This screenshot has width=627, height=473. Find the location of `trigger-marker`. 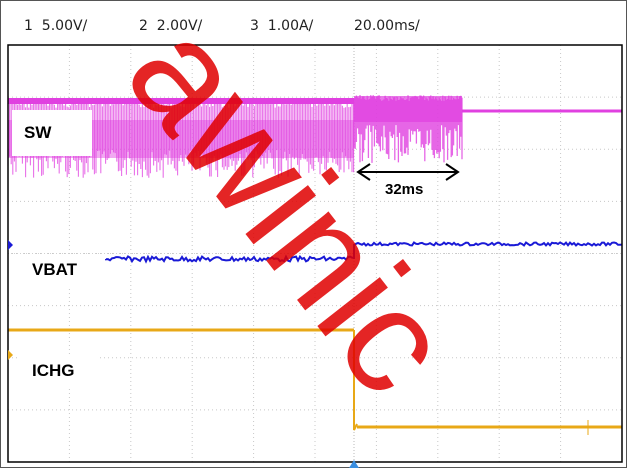

trigger-marker is located at coordinates (354, 464).